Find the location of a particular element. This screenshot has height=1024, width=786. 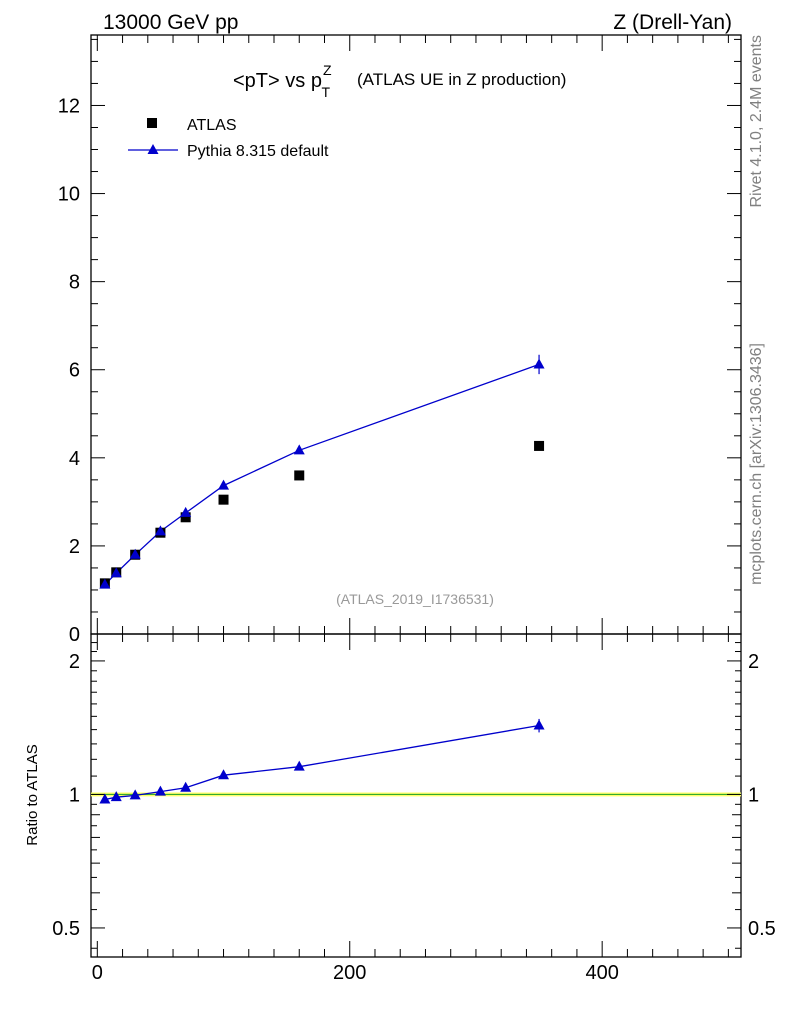

pythia-series-line is located at coordinates (322, 474).